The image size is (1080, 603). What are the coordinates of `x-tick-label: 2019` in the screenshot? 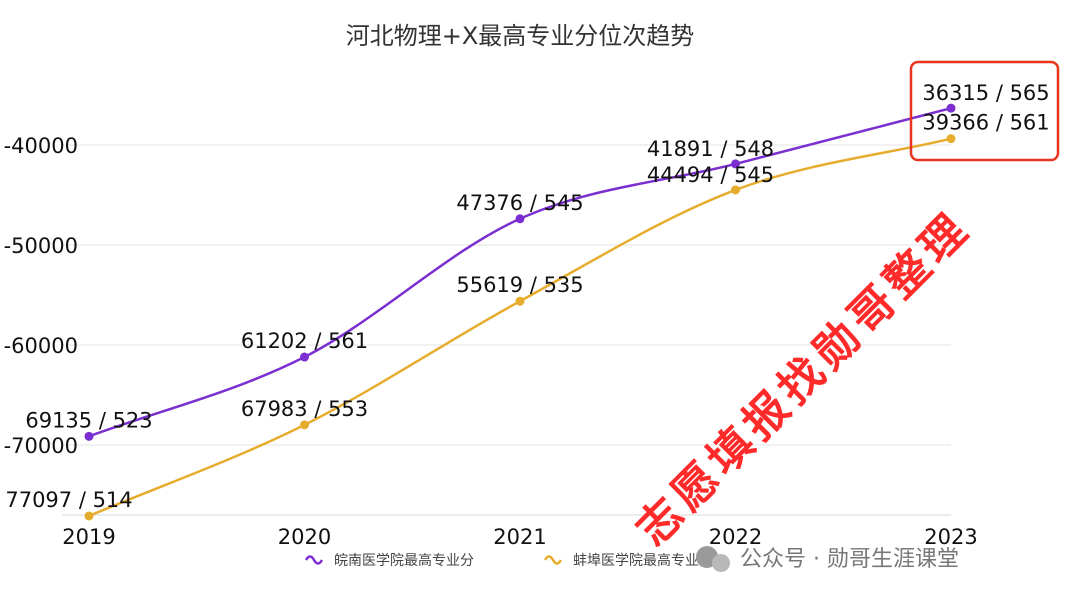 It's located at (88, 537).